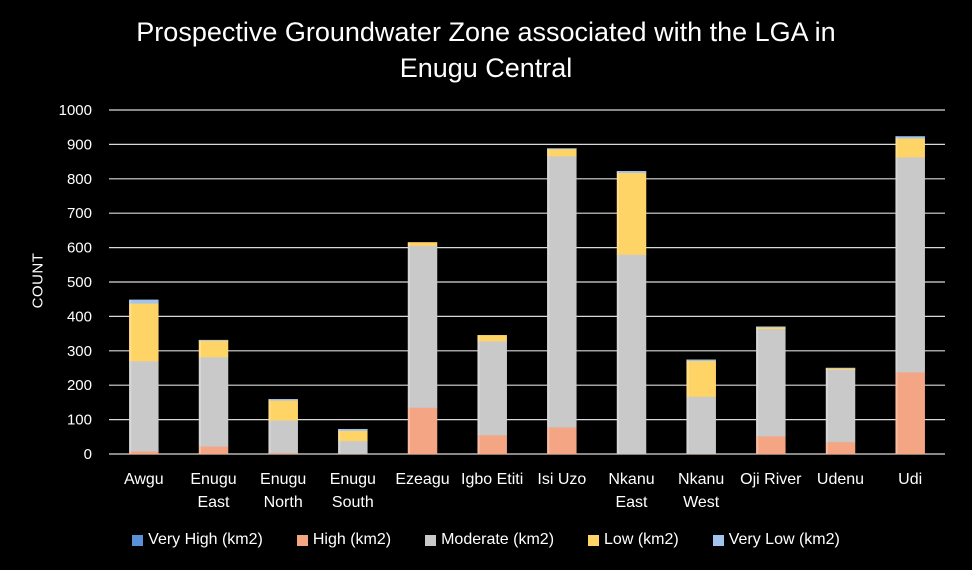 Image resolution: width=972 pixels, height=570 pixels. What do you see at coordinates (79, 420) in the screenshot?
I see `y-tick-label: 100` at bounding box center [79, 420].